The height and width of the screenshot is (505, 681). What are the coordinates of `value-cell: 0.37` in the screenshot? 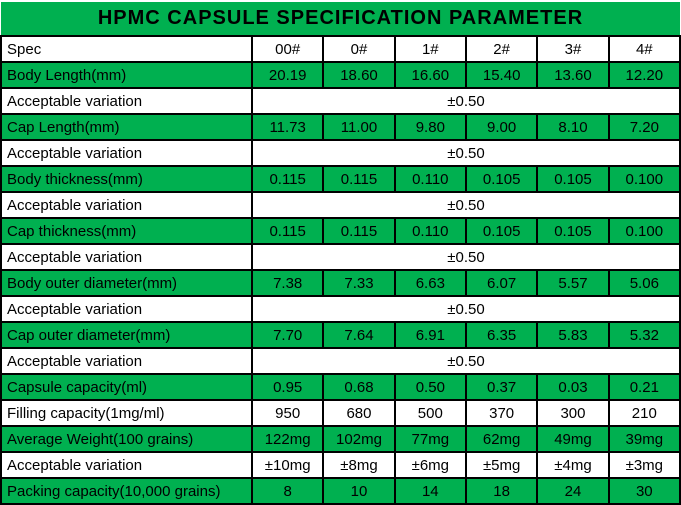 It's located at (501, 387).